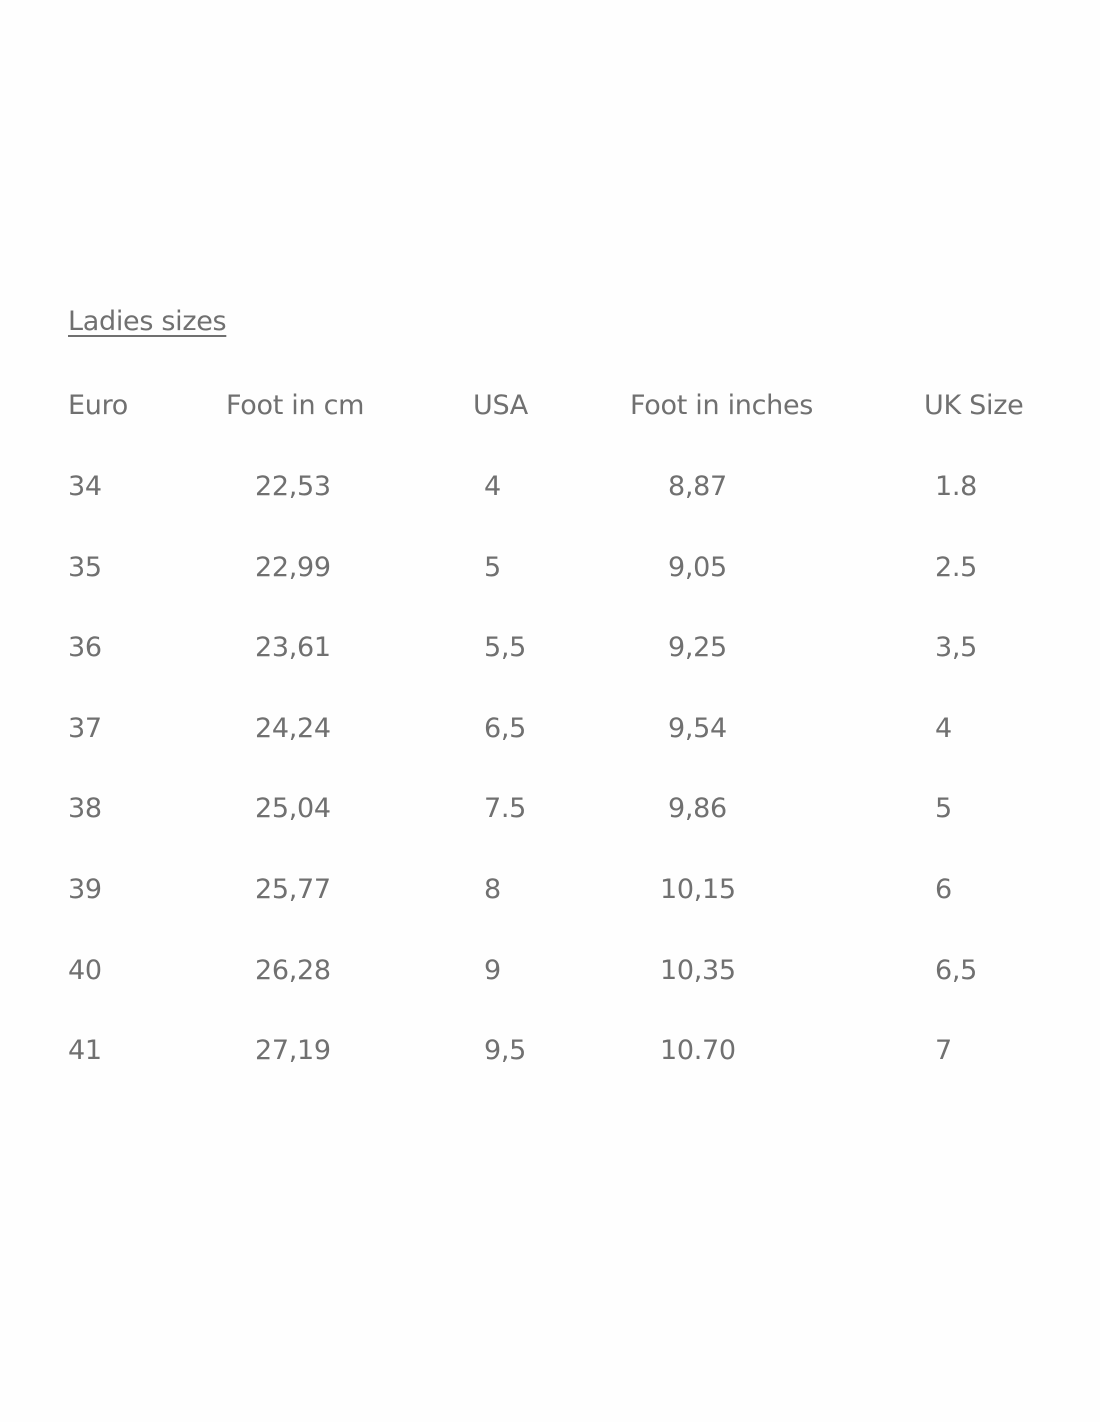 Image resolution: width=1100 pixels, height=1422 pixels. I want to click on cell-foot-inches: 10,35, so click(698, 970).